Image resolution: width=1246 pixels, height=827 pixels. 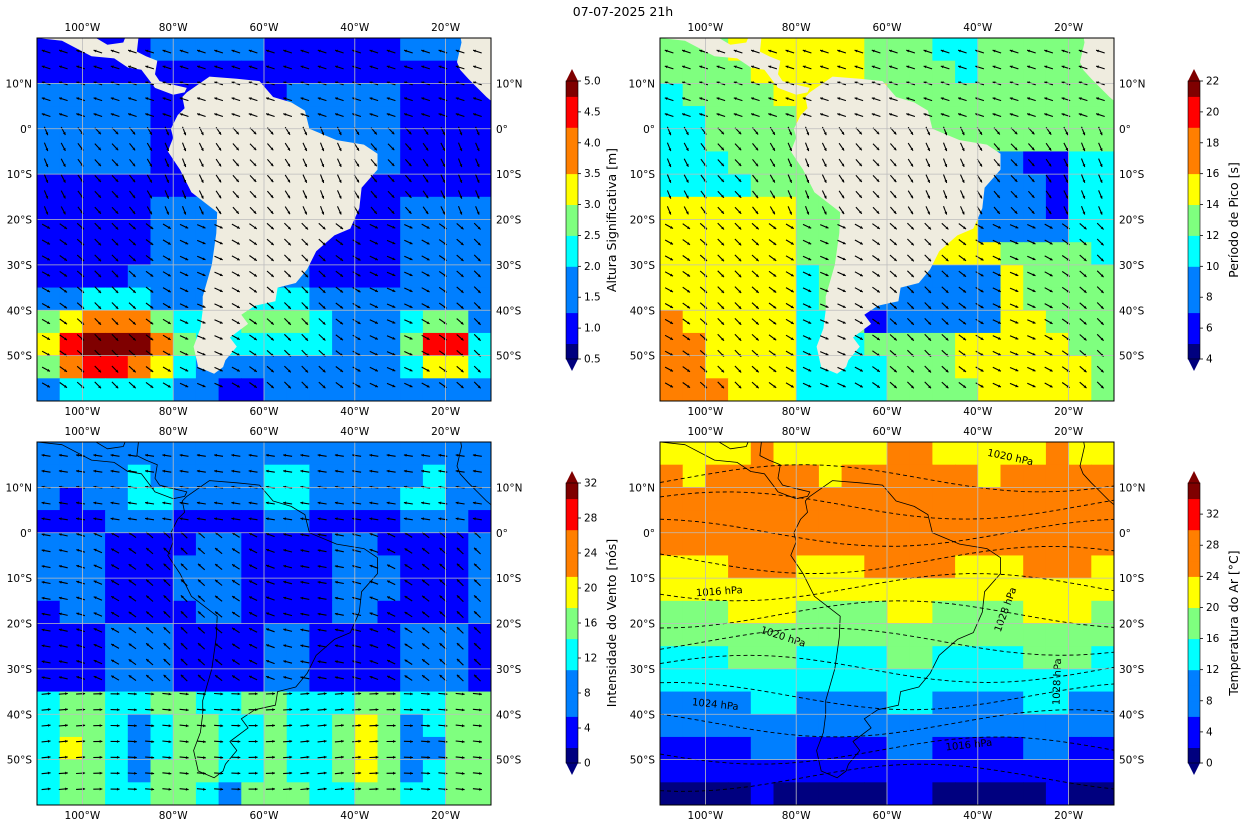 I want to click on colorbar-tick-label: 0.5, so click(x=592, y=360).